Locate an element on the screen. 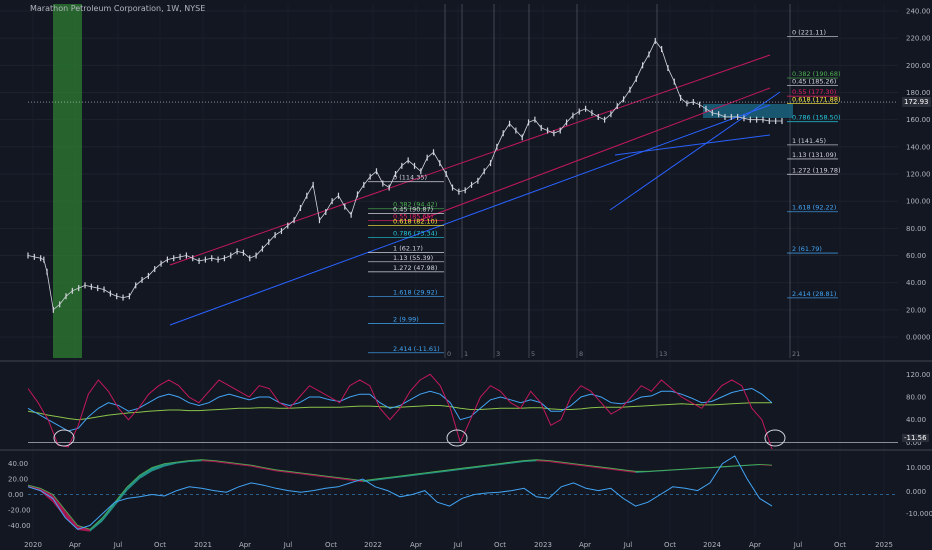  fib-level-label: 0.55 (85.65) is located at coordinates (413, 217).